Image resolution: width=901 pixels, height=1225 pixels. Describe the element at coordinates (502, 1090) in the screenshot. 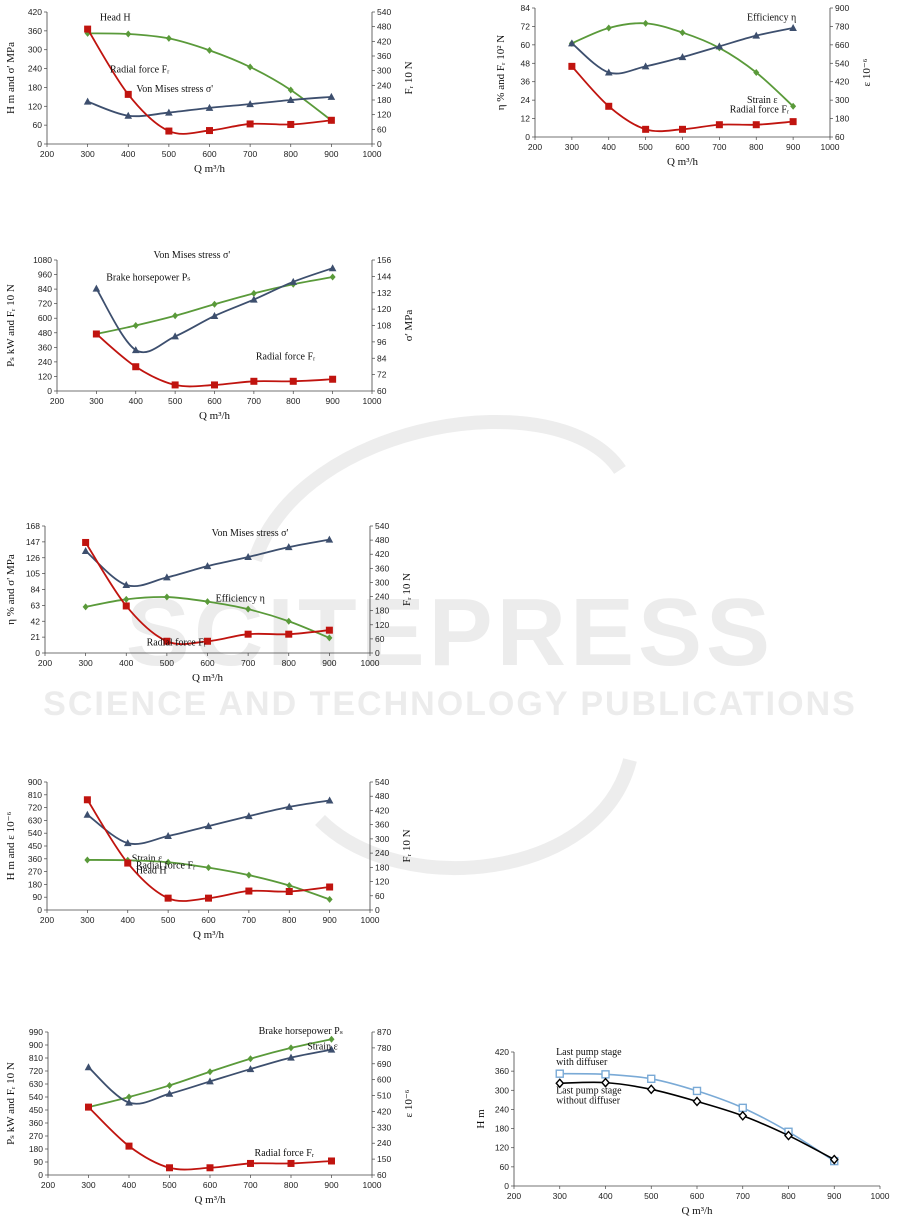

I see `y-left-tick-label: 300` at that location.